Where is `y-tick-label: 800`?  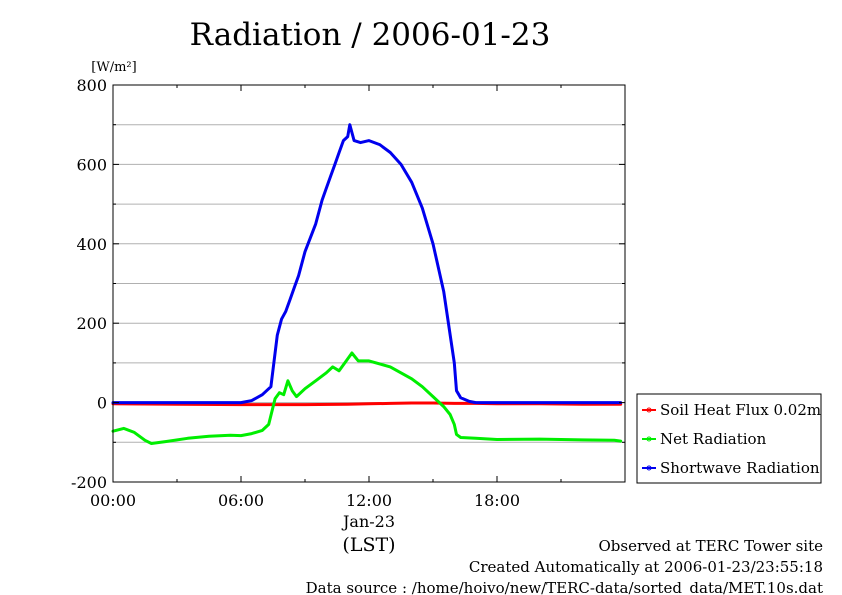 y-tick-label: 800 is located at coordinates (91, 85).